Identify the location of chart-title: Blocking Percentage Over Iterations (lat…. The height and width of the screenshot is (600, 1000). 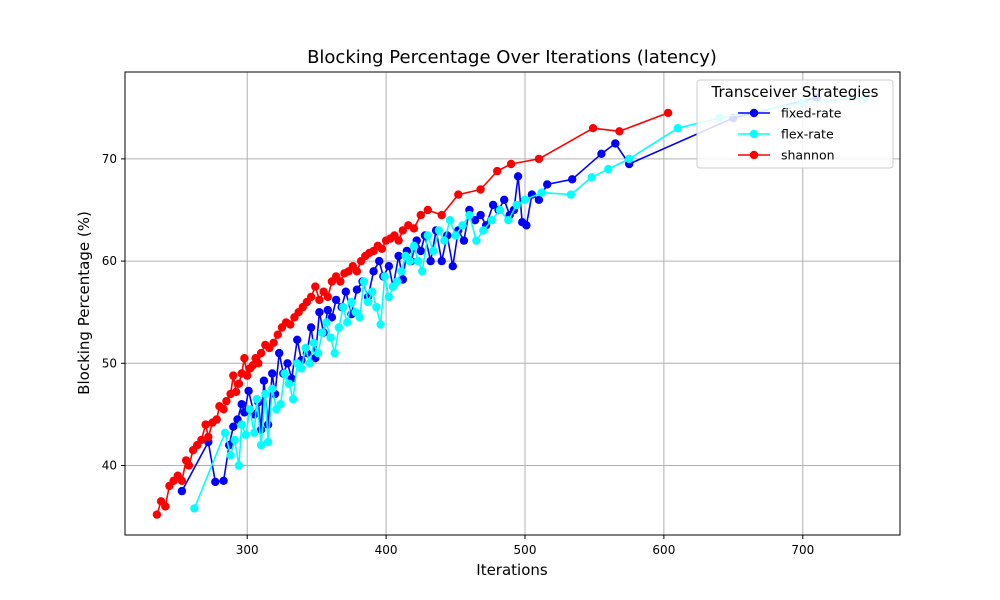
(512, 57).